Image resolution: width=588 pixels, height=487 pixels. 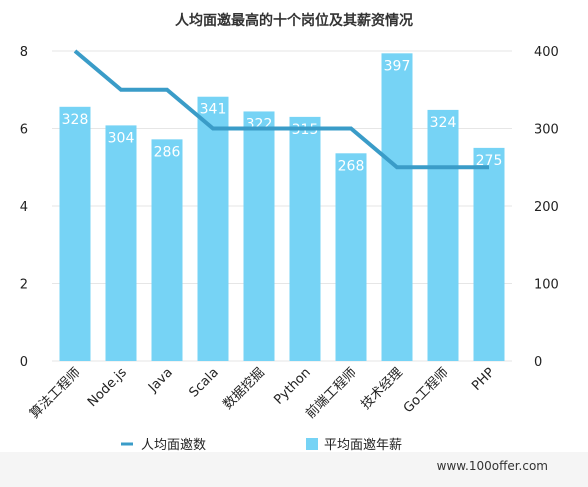 What do you see at coordinates (381, 388) in the screenshot?
I see `category-label: 技术经理` at bounding box center [381, 388].